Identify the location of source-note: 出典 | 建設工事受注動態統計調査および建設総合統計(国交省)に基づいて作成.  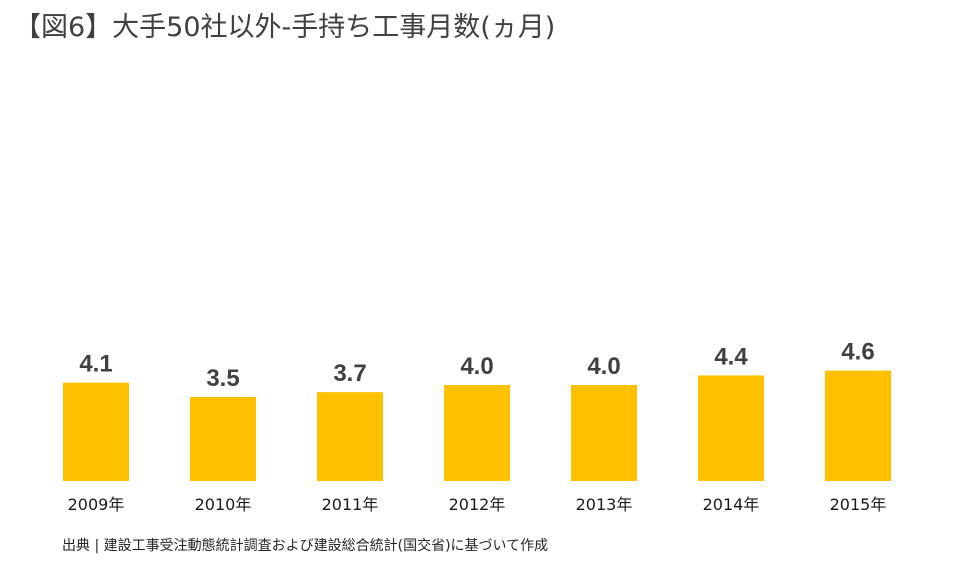
(305, 546).